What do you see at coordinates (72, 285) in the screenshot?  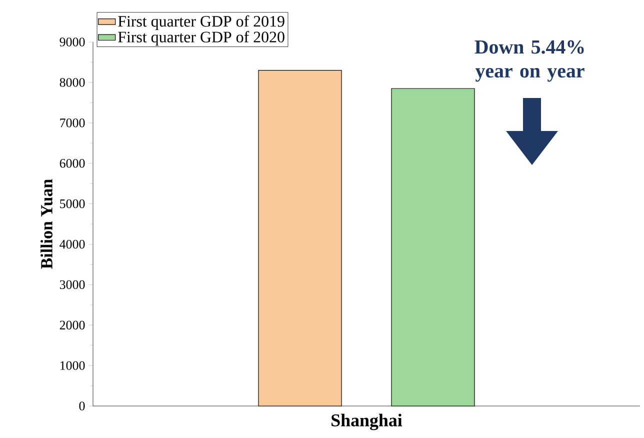 I see `y-tick-label: 3000` at bounding box center [72, 285].